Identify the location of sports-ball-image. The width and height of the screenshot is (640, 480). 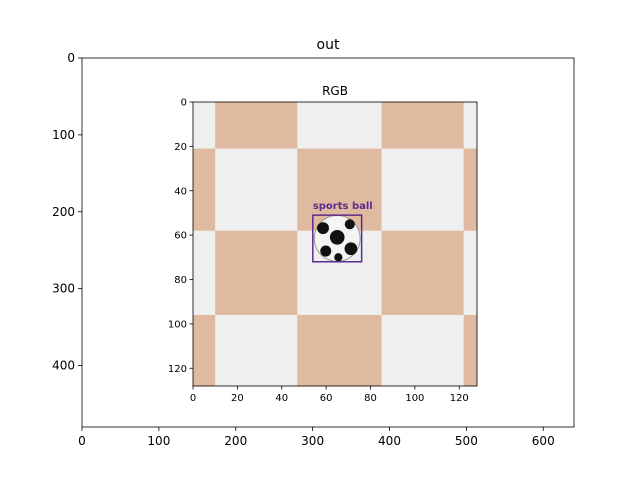
(337, 238).